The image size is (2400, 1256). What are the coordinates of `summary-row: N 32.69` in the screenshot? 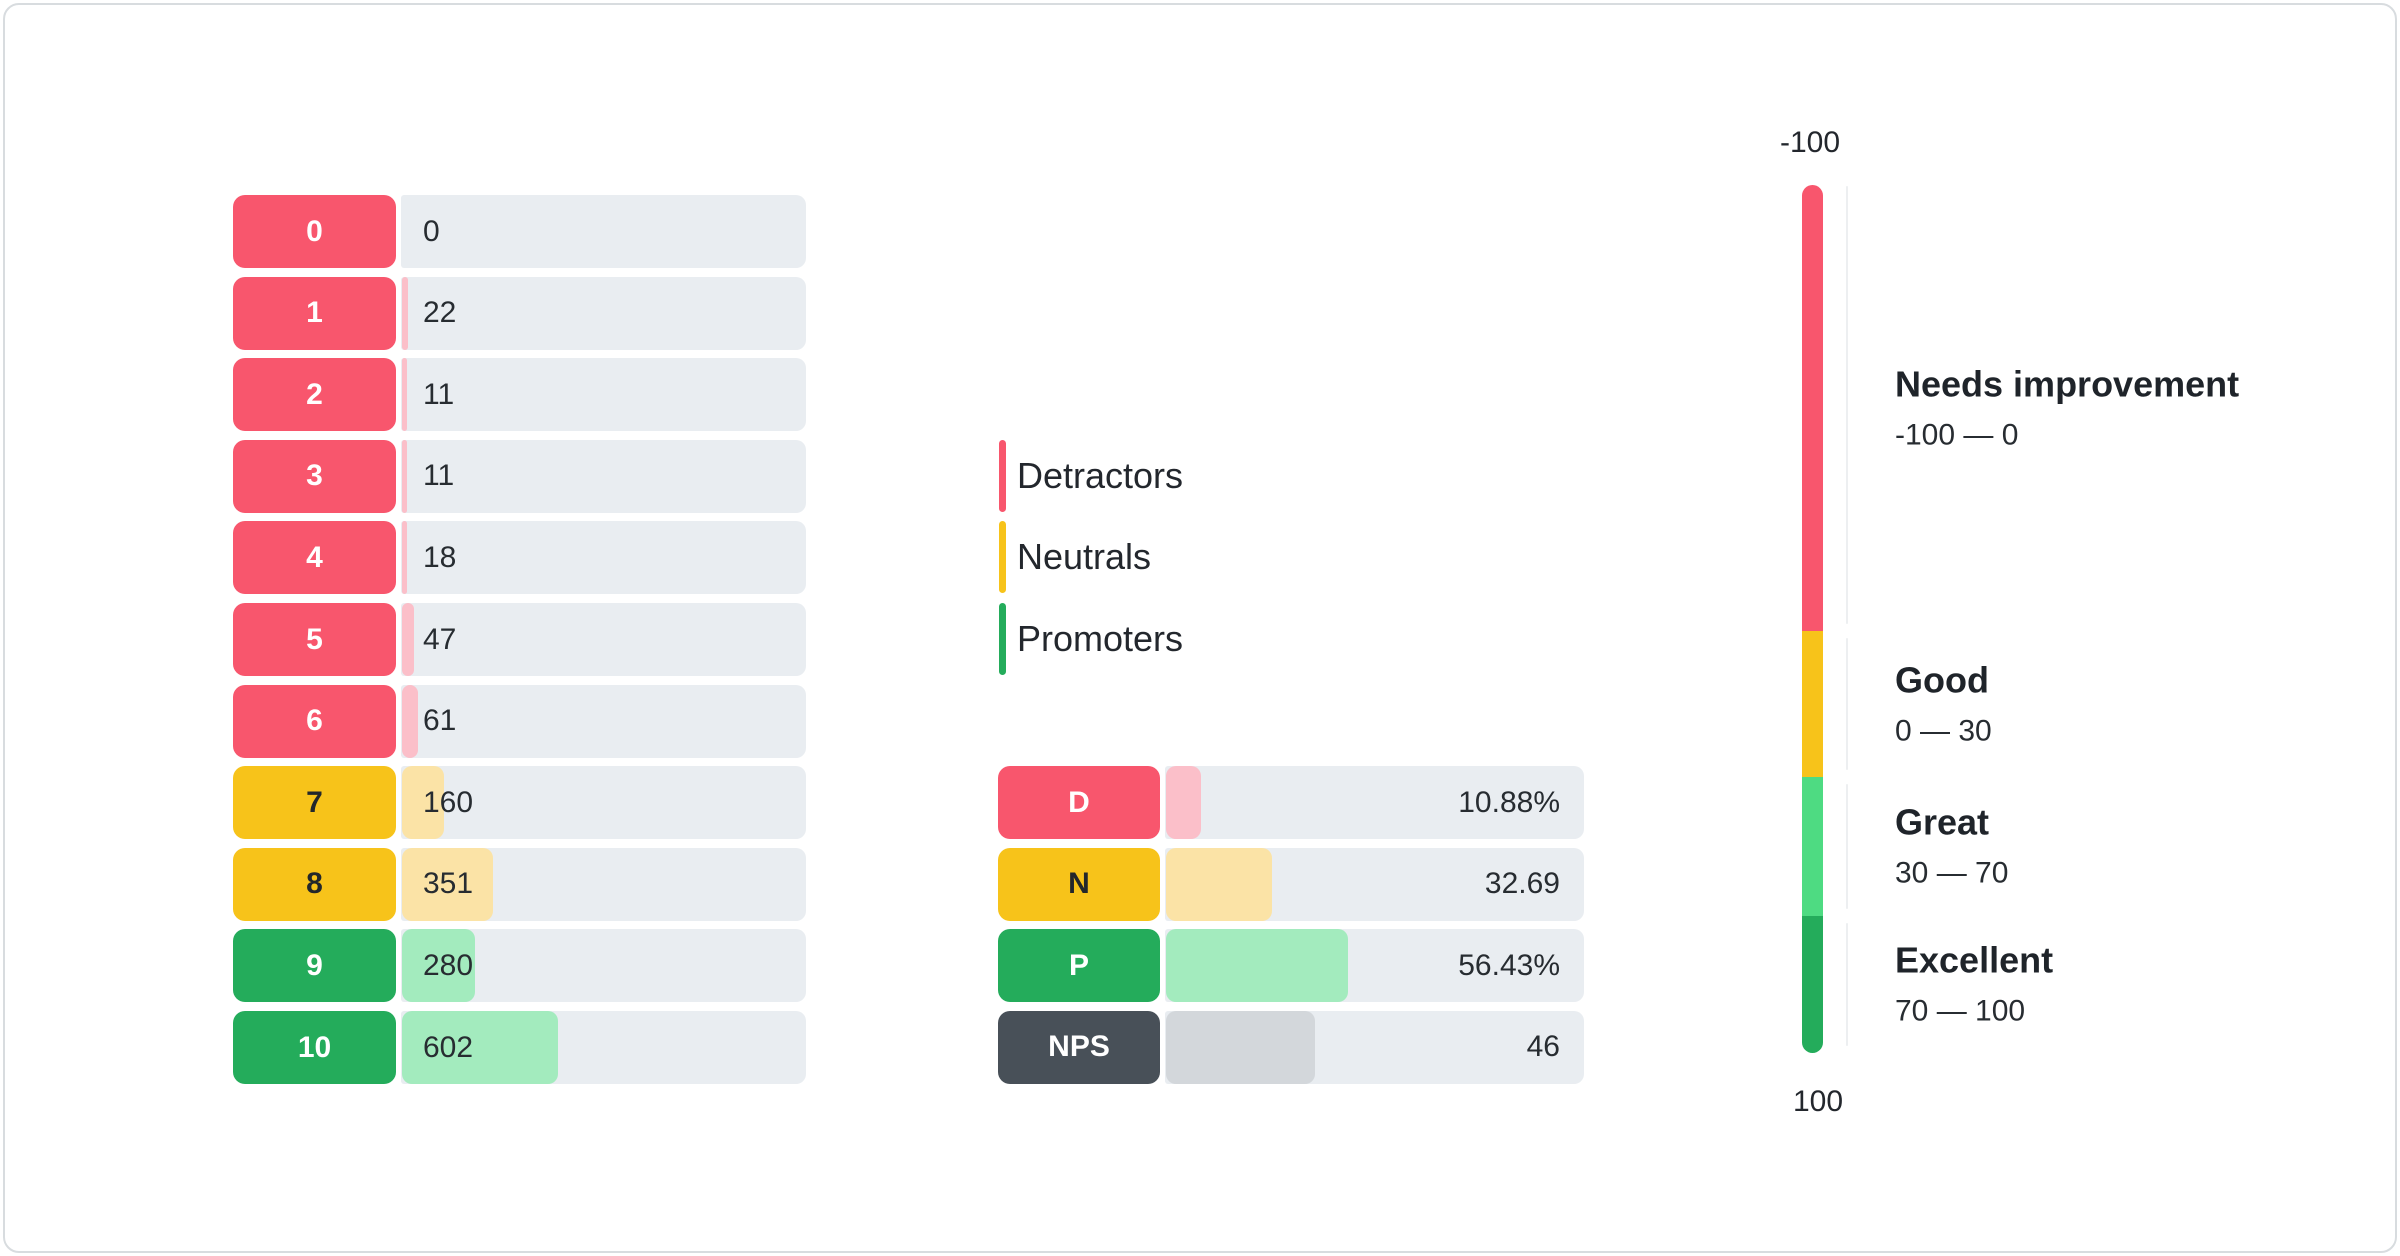 It's located at (1291, 884).